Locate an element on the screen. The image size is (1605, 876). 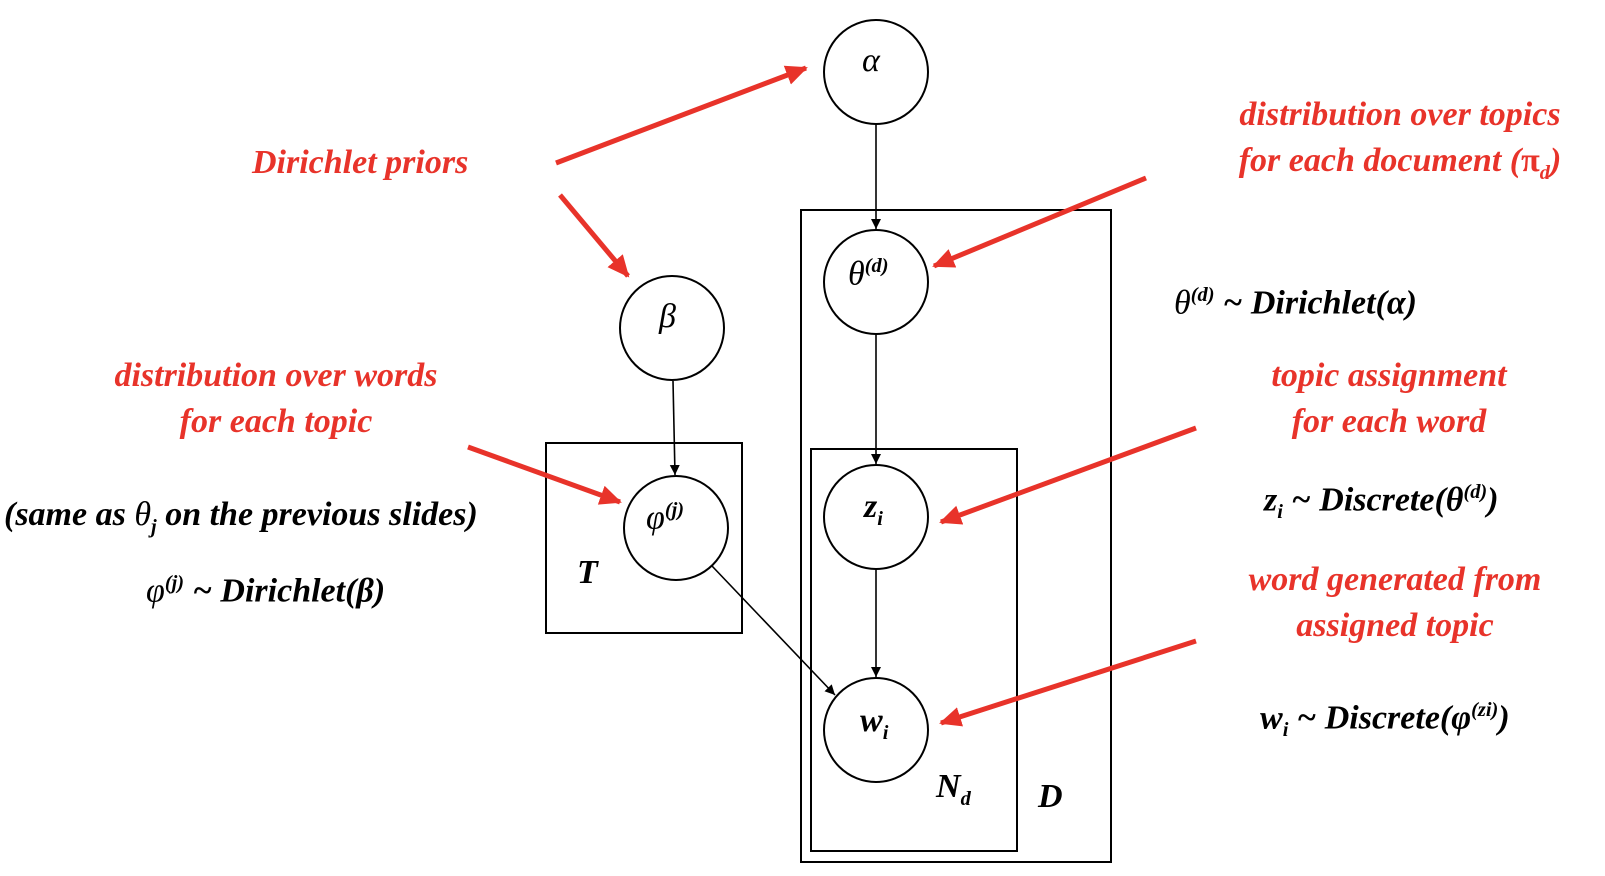
dirichlet-priors-label: Dirichlet priors is located at coordinates (360, 162).